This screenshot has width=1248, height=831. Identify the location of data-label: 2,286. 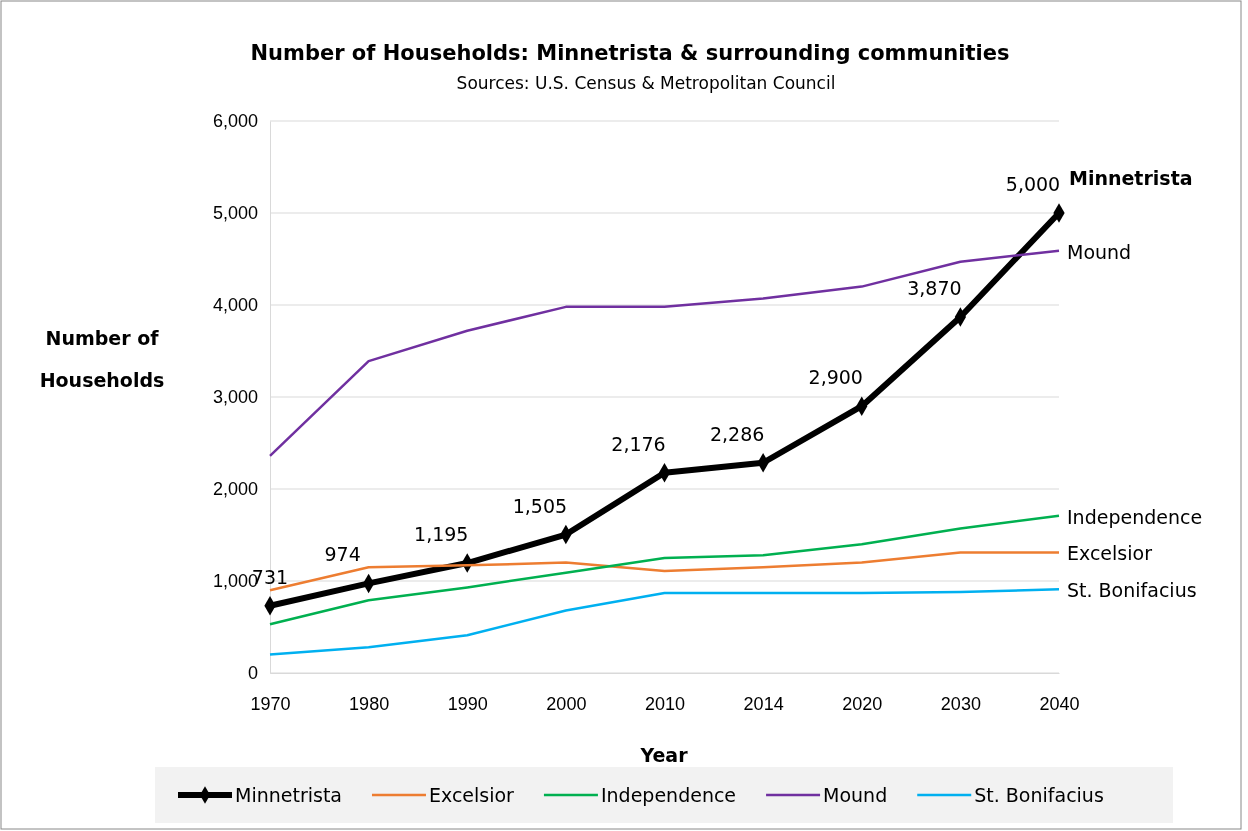
(737, 433).